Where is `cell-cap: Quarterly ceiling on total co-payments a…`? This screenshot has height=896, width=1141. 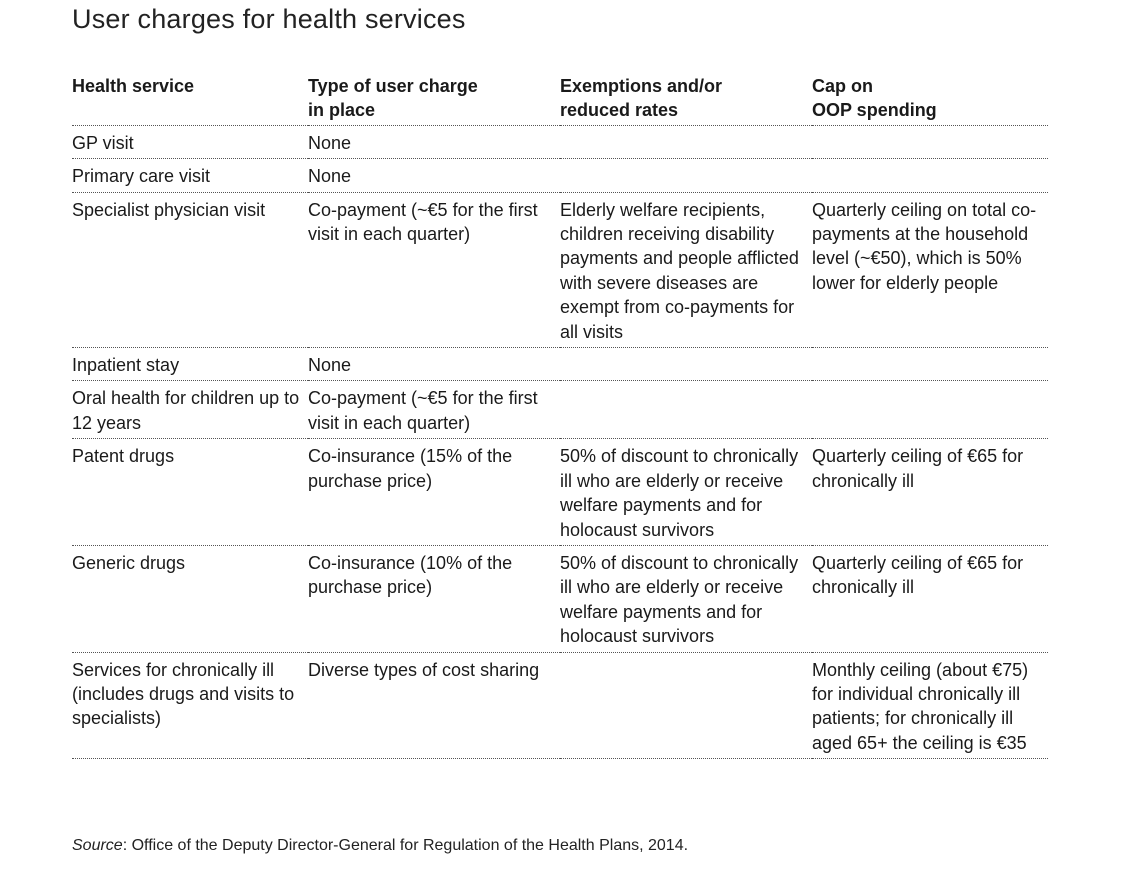 cell-cap: Quarterly ceiling on total co-payments a… is located at coordinates (930, 270).